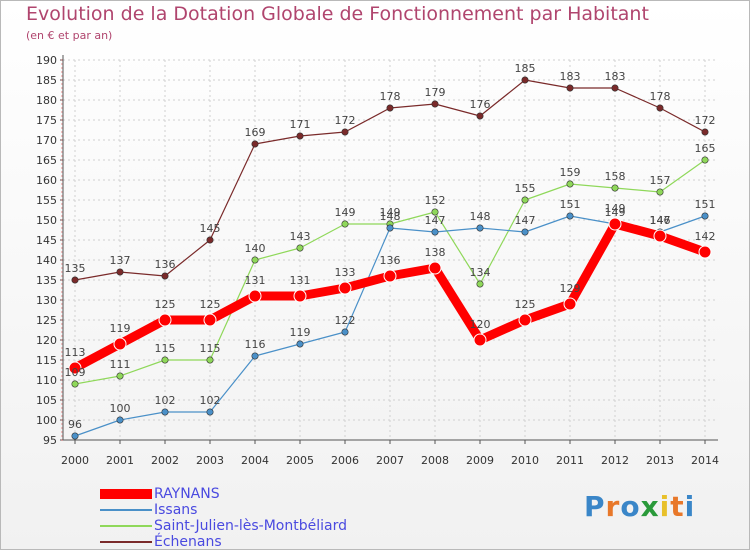  Describe the element at coordinates (75, 268) in the screenshot. I see `data-label: 135` at that location.